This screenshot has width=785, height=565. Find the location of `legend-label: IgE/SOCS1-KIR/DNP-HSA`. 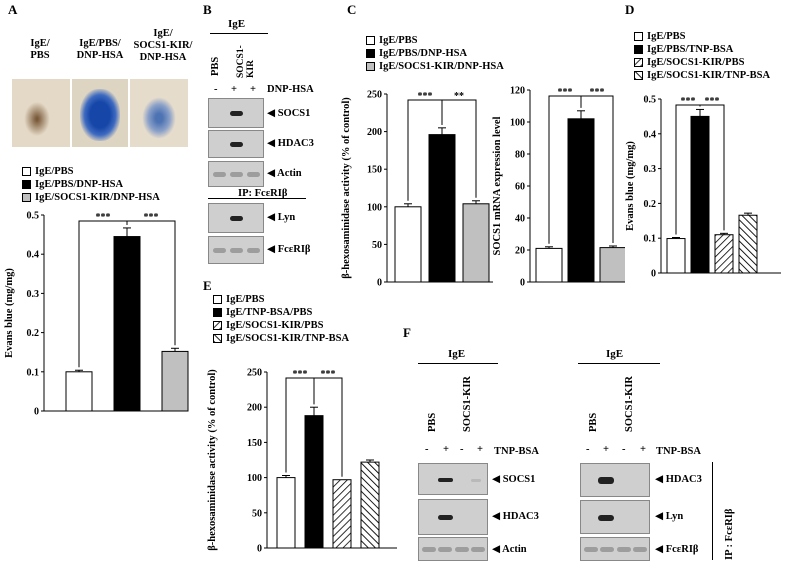

legend-label: IgE/SOCS1-KIR/DNP-HSA is located at coordinates (97, 197).